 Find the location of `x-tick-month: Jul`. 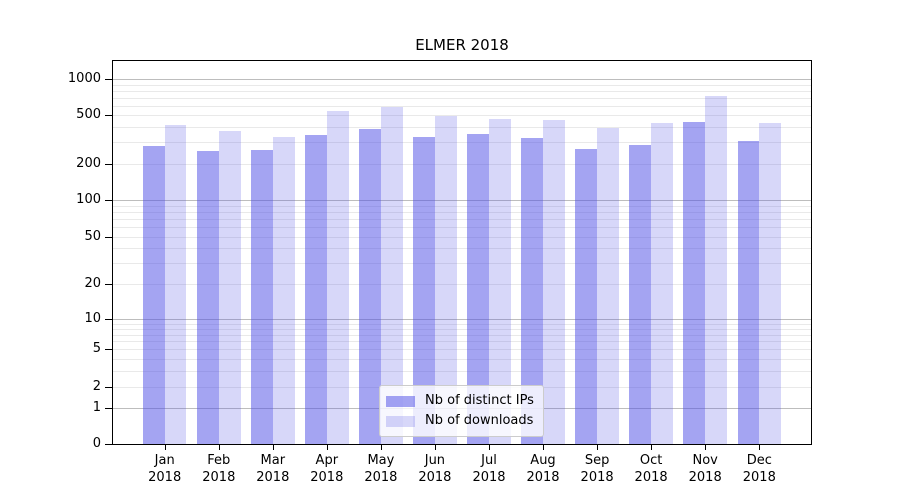

x-tick-month: Jul is located at coordinates (489, 460).